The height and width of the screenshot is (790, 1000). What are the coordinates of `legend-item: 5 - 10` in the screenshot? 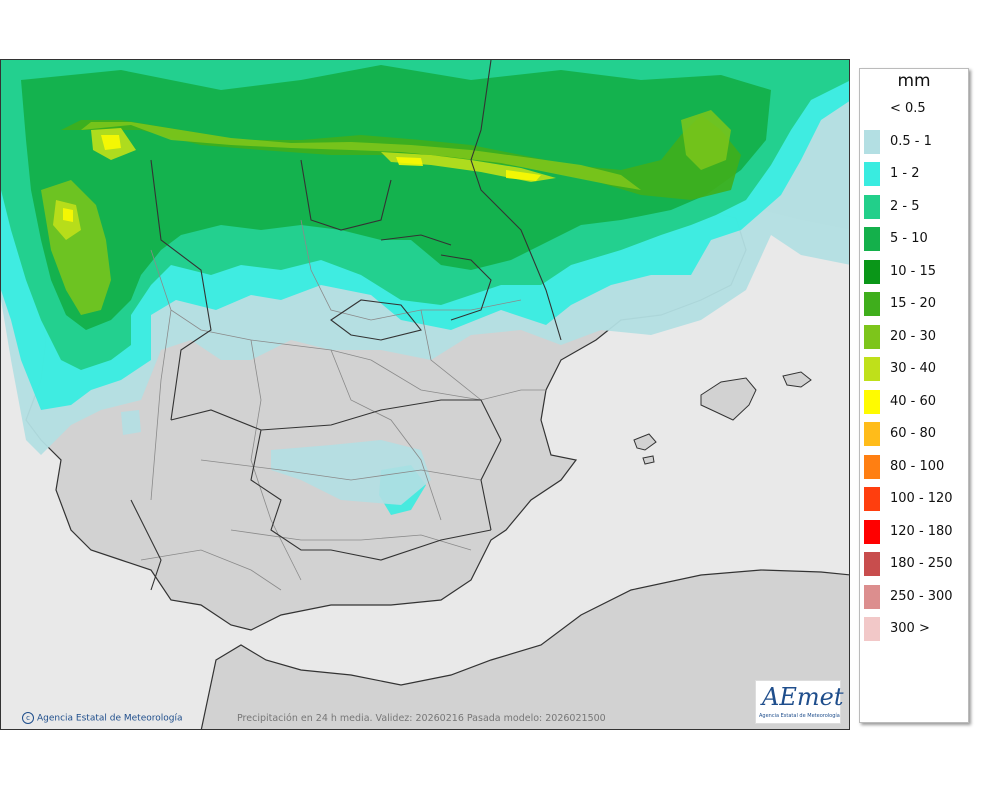 It's located at (914, 239).